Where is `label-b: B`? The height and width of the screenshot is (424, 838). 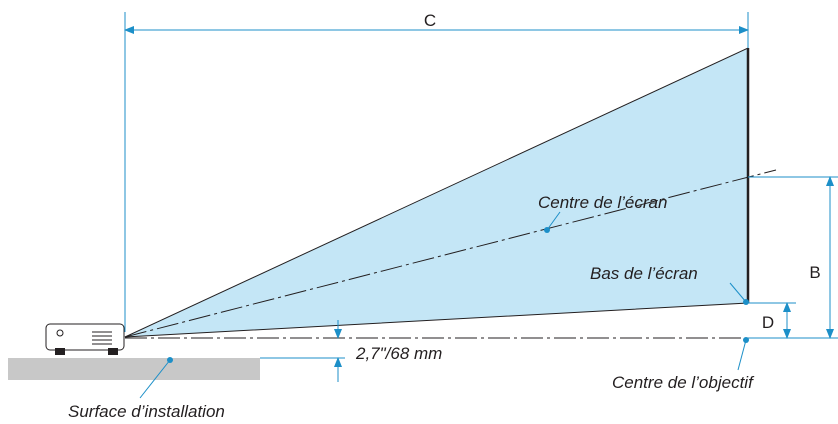 label-b: B is located at coordinates (814, 272).